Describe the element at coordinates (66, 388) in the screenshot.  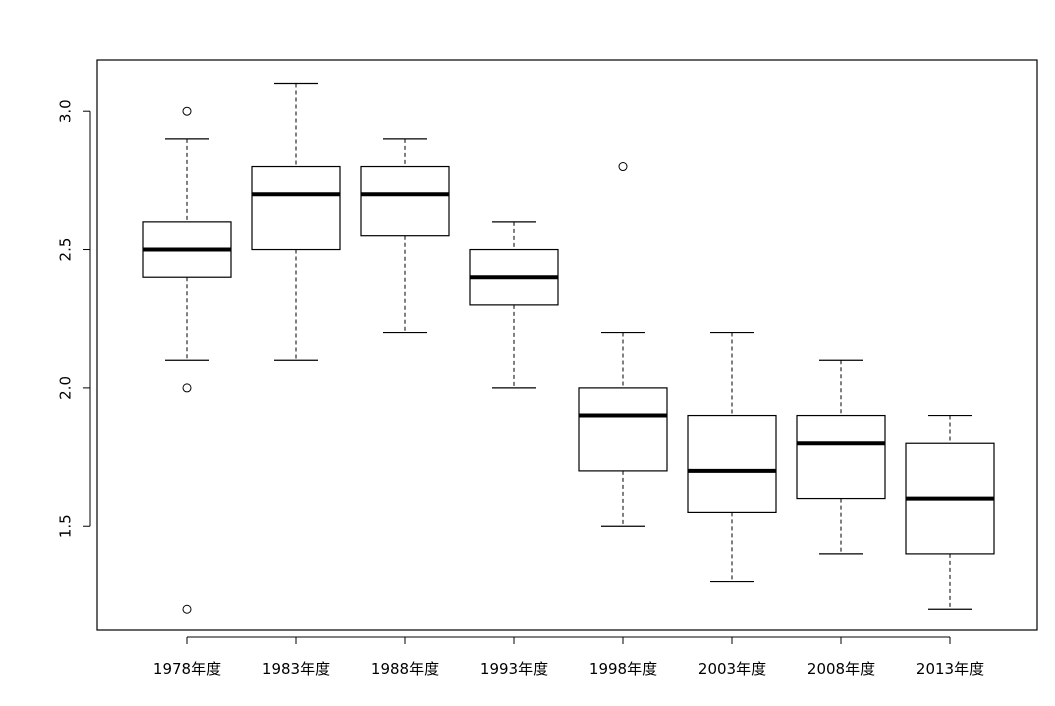
I see `y-tick-label: 2.0` at that location.